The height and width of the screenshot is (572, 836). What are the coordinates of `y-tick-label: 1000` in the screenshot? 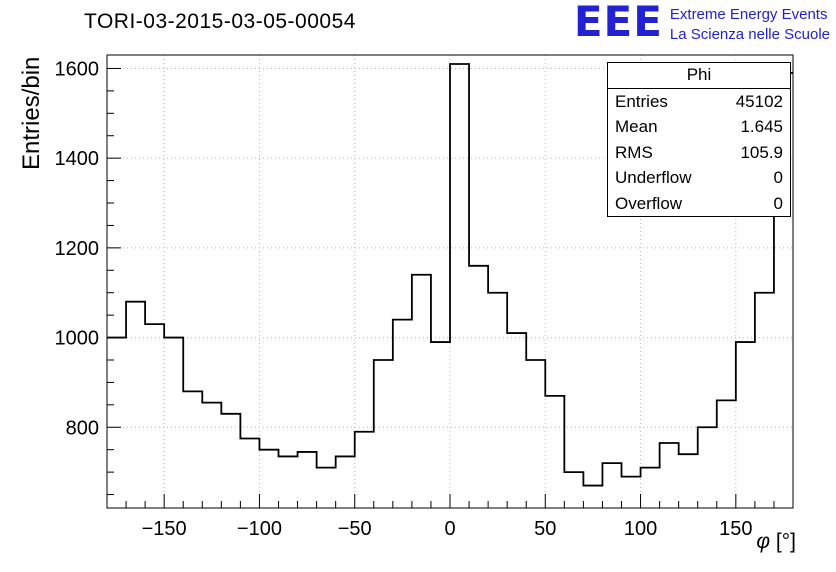 It's located at (77, 339).